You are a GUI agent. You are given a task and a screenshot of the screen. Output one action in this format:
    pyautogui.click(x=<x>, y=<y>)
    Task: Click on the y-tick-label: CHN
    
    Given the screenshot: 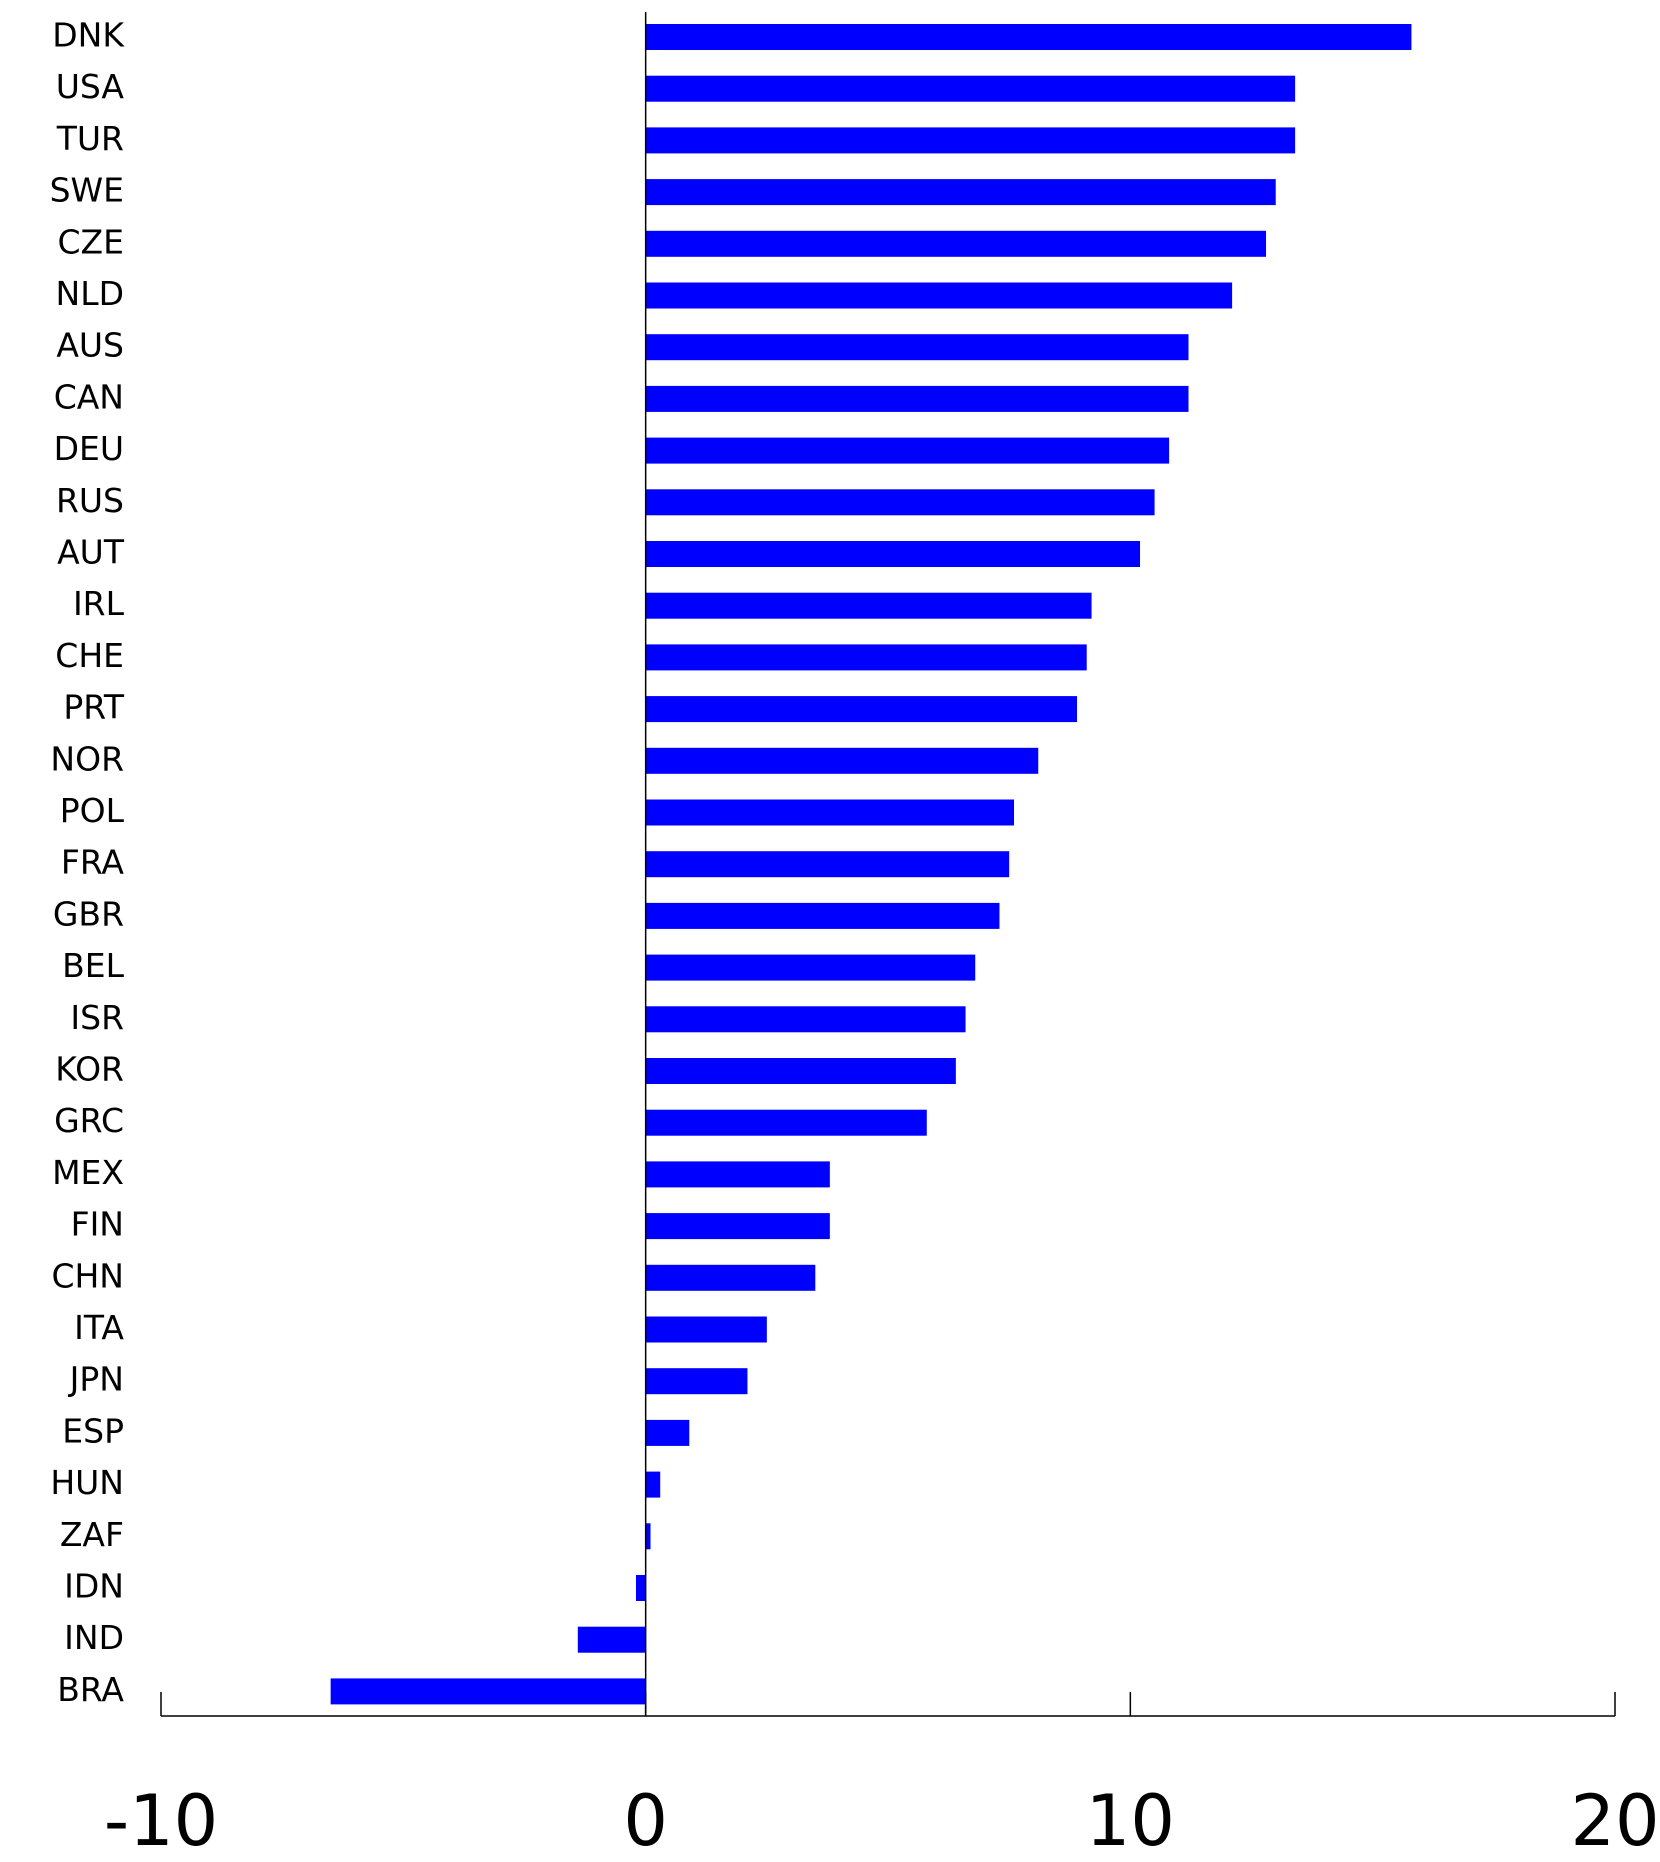 What is the action you would take?
    pyautogui.click(x=87, y=1275)
    